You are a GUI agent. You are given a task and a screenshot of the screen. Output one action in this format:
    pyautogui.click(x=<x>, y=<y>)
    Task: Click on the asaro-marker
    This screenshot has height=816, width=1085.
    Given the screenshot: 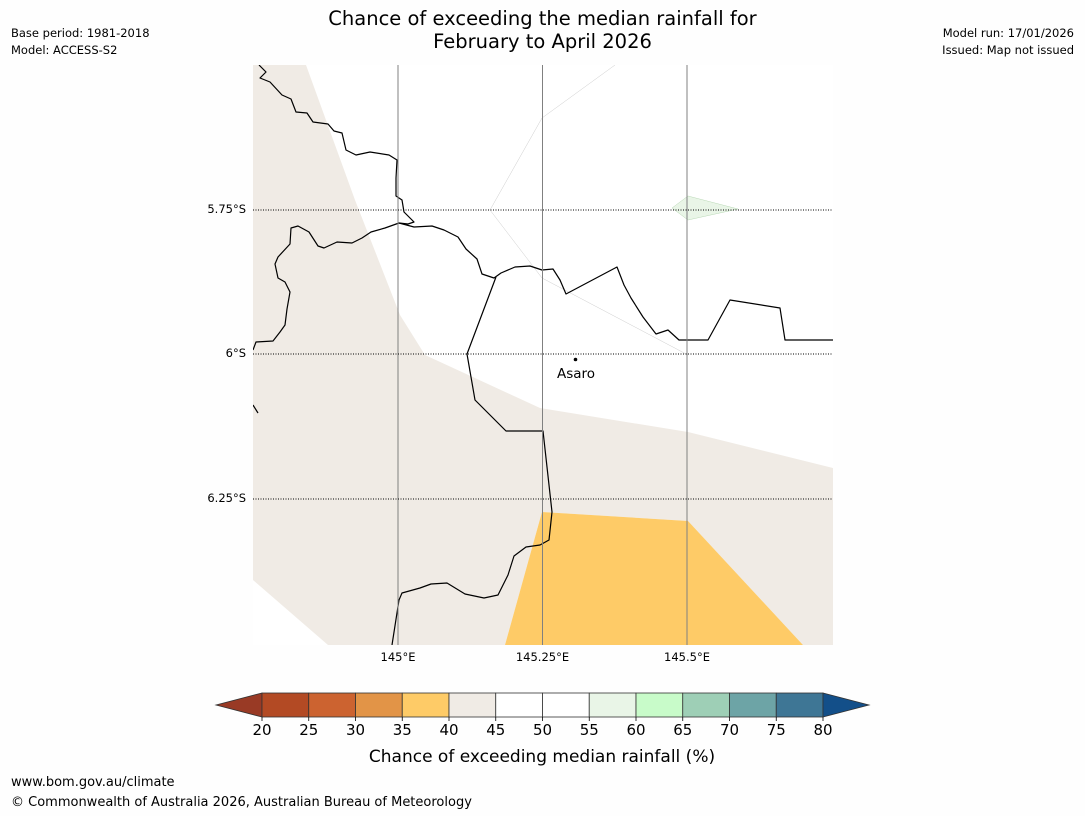 What is the action you would take?
    pyautogui.click(x=575, y=359)
    